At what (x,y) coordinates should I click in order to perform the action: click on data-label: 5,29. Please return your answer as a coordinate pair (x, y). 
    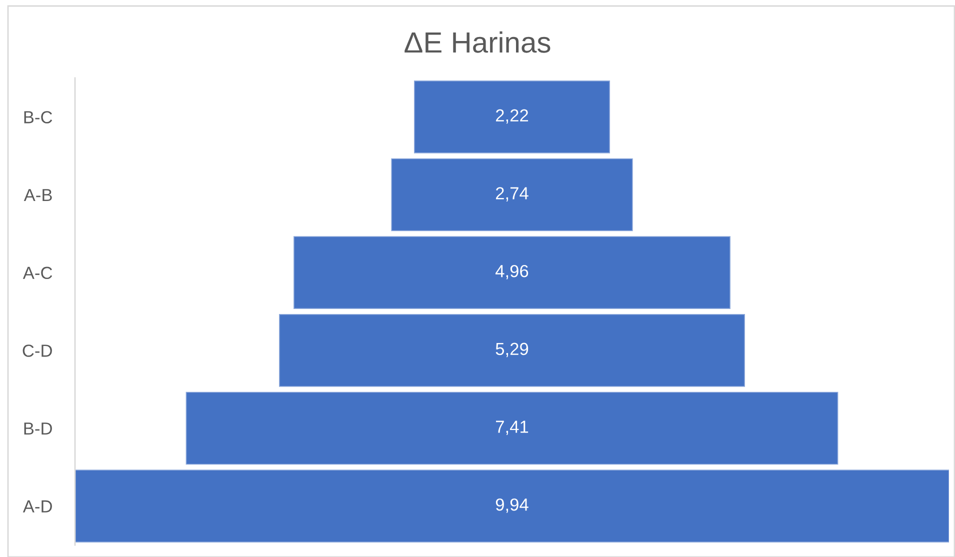
    Looking at the image, I should click on (512, 350).